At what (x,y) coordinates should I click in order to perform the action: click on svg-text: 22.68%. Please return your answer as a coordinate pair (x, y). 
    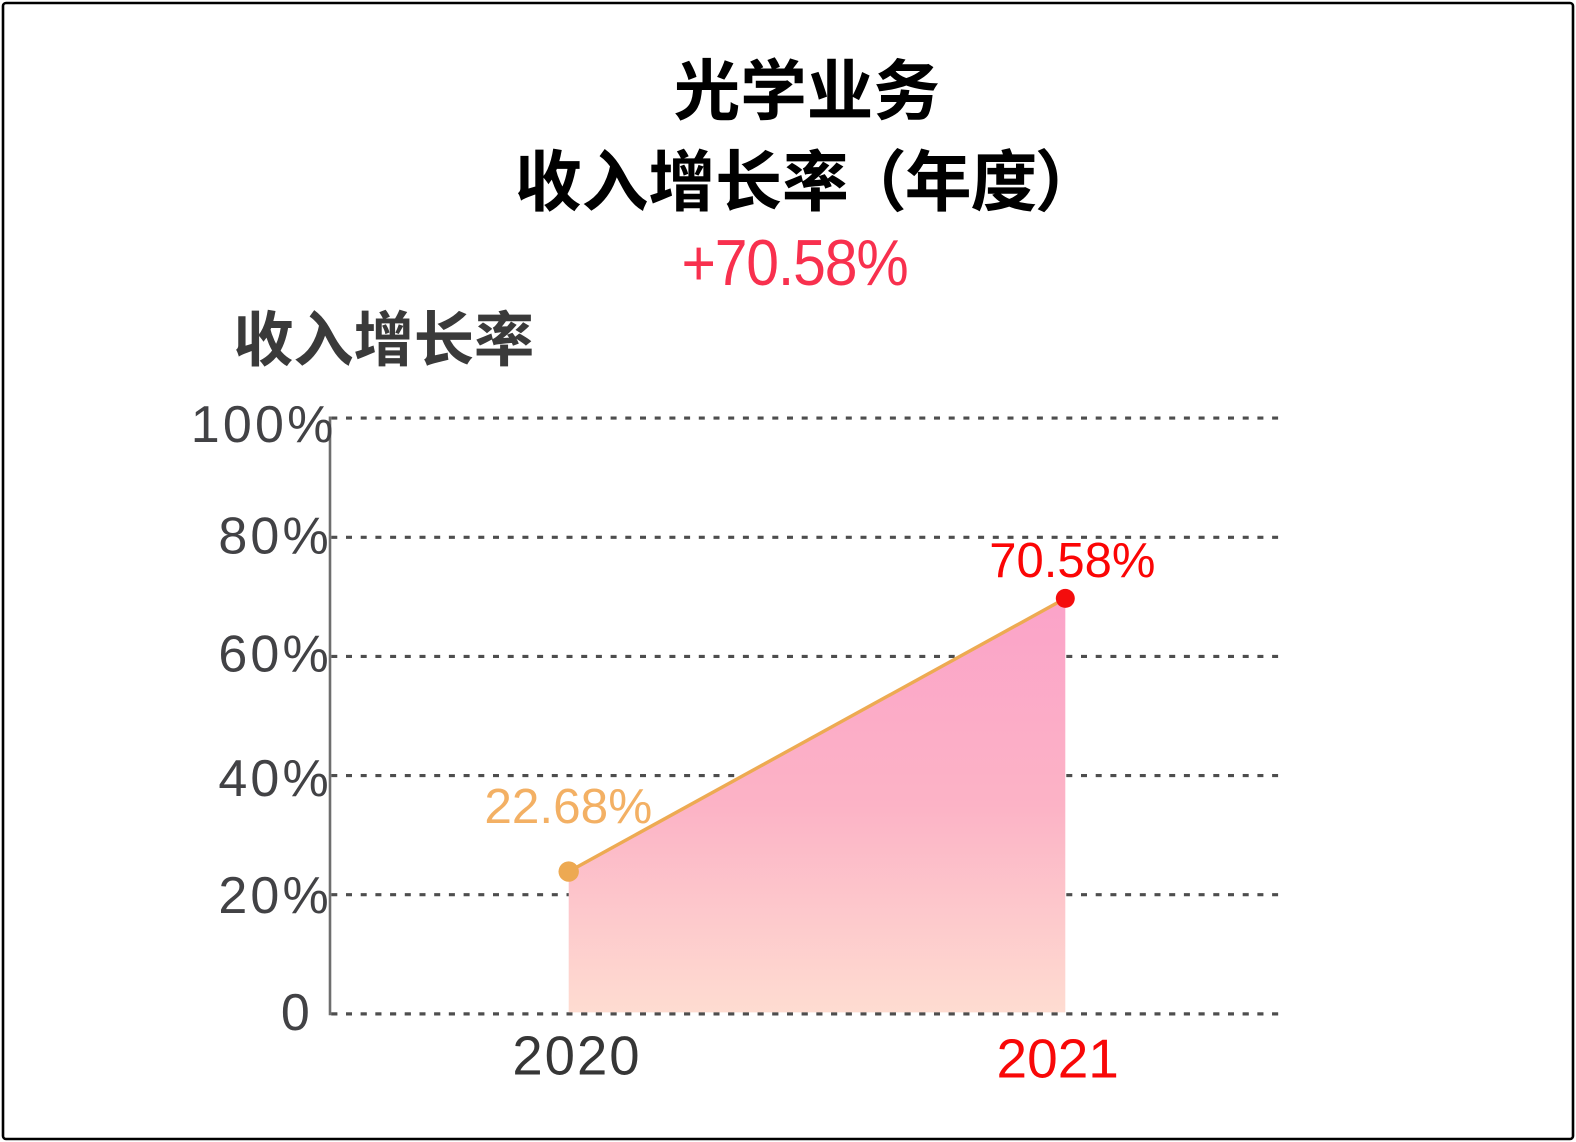
    Looking at the image, I should click on (568, 806).